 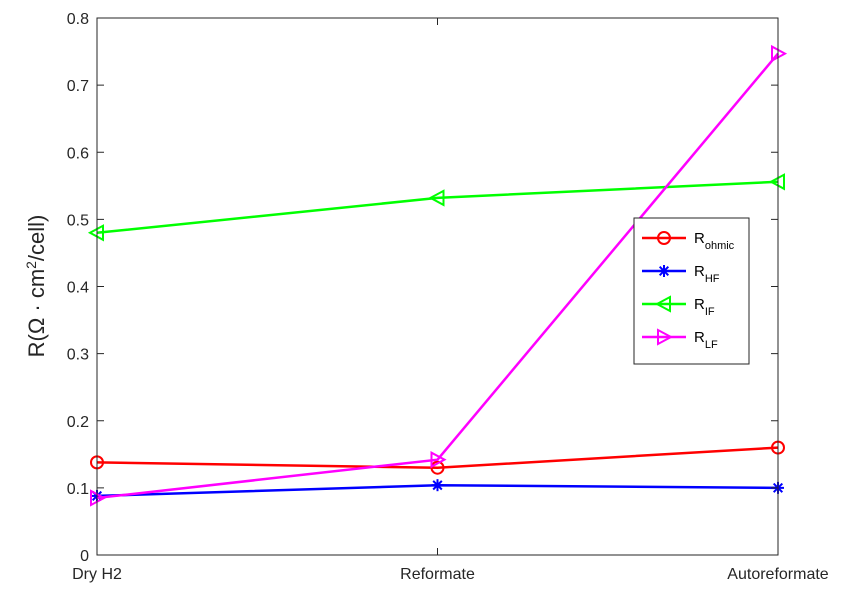 What do you see at coordinates (437, 485) in the screenshot?
I see `data-point-r-hf` at bounding box center [437, 485].